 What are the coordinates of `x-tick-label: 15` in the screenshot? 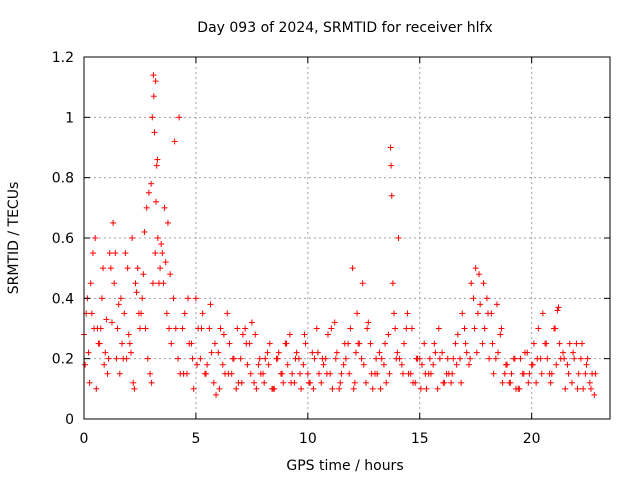 It's located at (420, 439).